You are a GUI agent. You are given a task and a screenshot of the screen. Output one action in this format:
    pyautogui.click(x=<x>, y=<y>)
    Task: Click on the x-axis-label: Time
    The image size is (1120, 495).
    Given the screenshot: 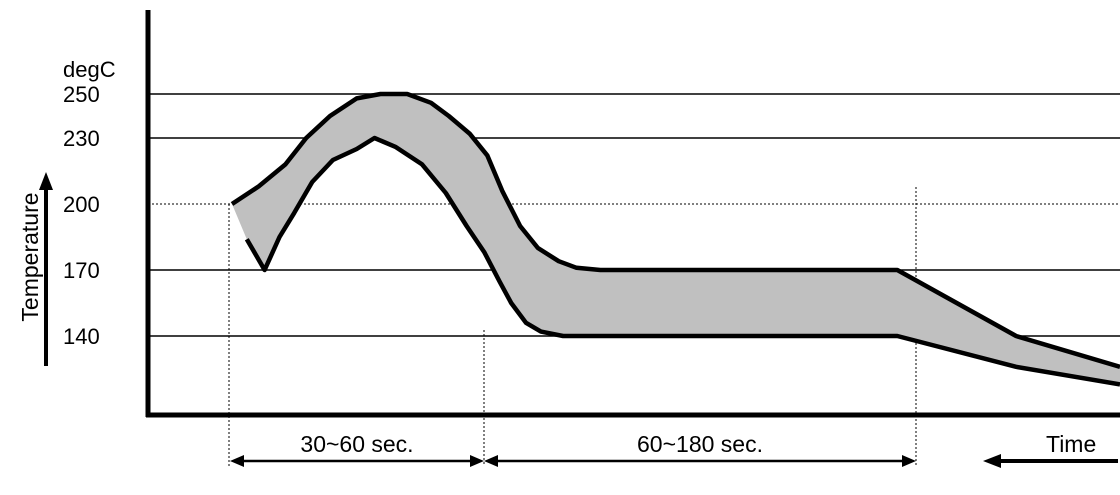 What is the action you would take?
    pyautogui.click(x=1071, y=444)
    